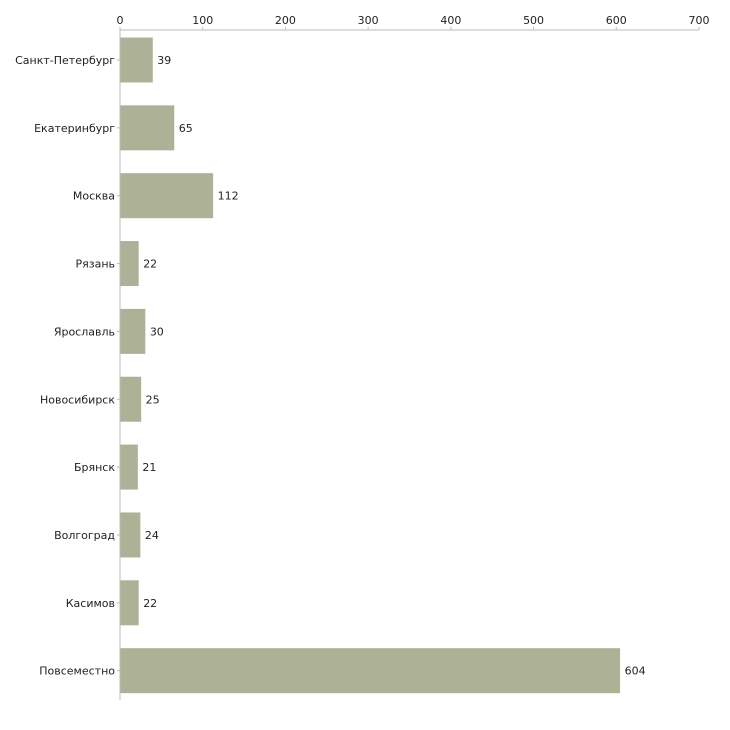 This screenshot has width=730, height=730. Describe the element at coordinates (90, 603) in the screenshot. I see `category-label: Касимов` at that location.